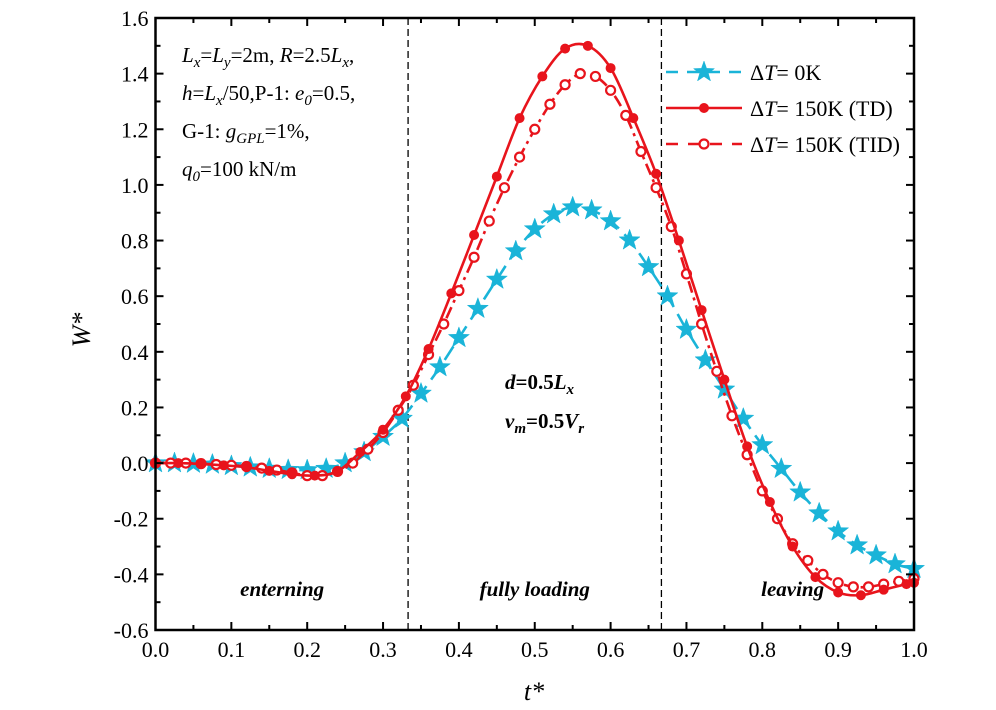 Image resolution: width=996 pixels, height=710 pixels. I want to click on case-line-1: d=0.5Lx, so click(540, 384).